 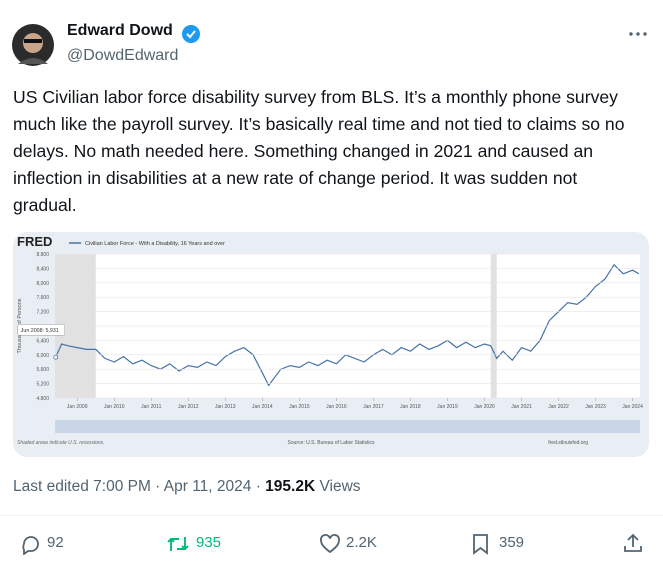 What do you see at coordinates (42, 313) in the screenshot?
I see `y-tick-label: 7,200` at bounding box center [42, 313].